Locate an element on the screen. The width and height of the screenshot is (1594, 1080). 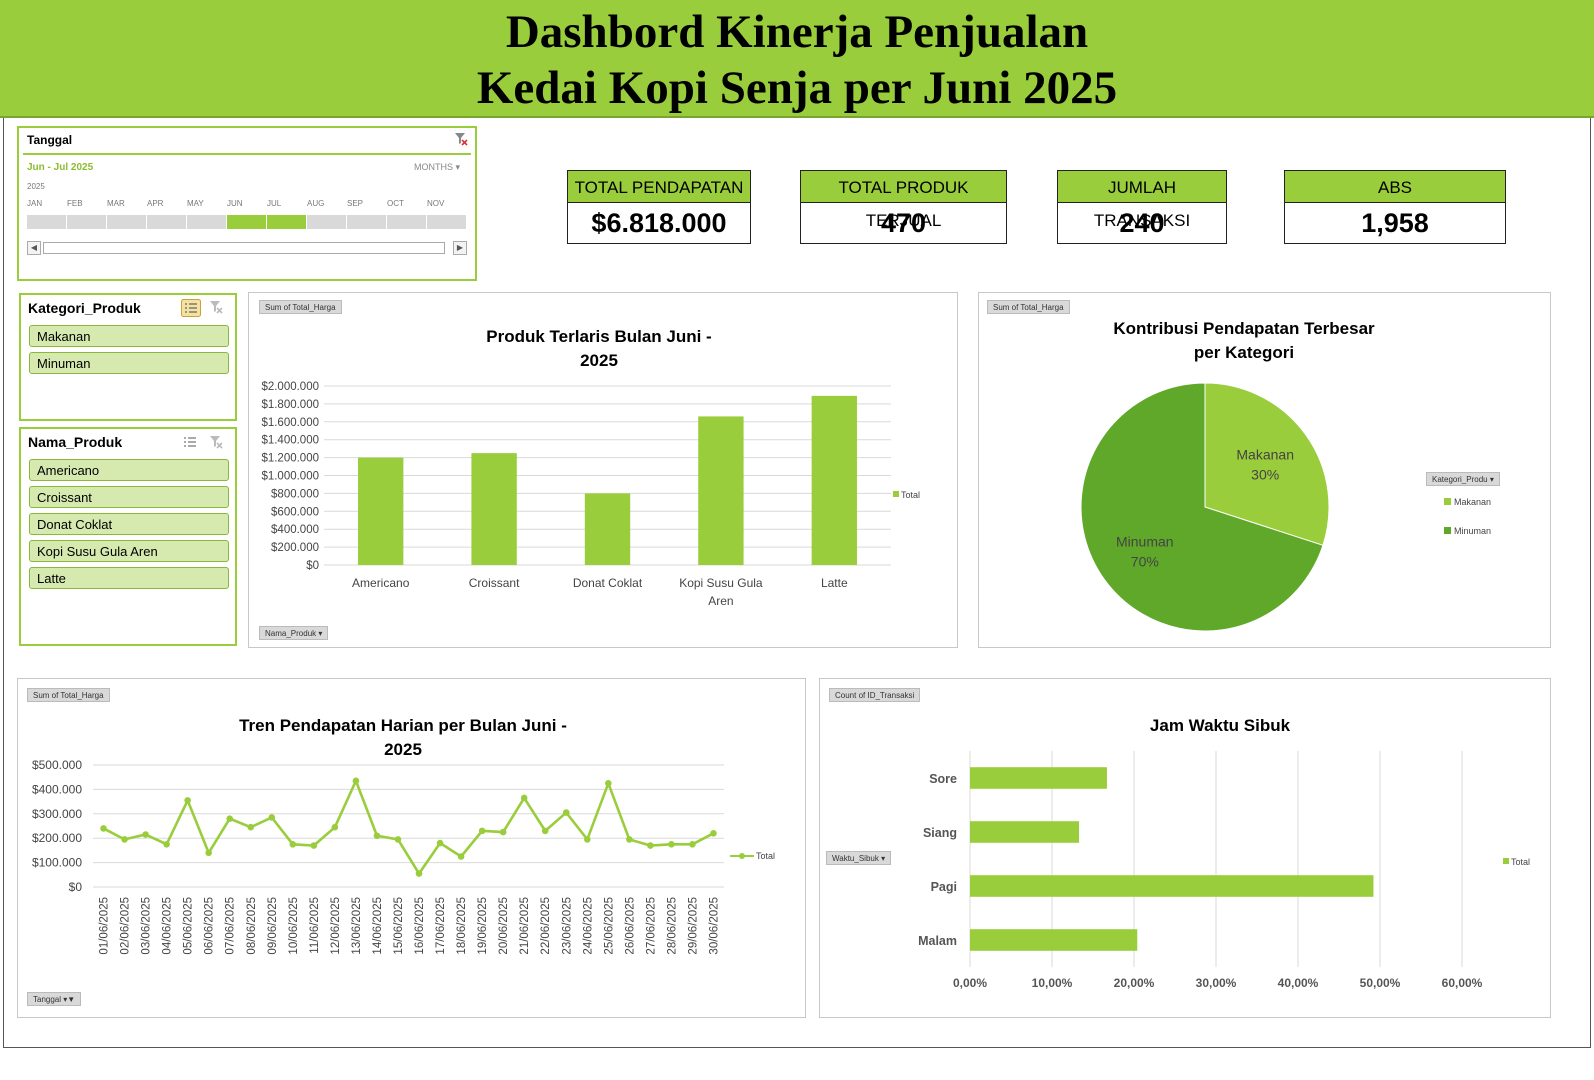
pie-label-name: Minuman is located at coordinates (1145, 542).